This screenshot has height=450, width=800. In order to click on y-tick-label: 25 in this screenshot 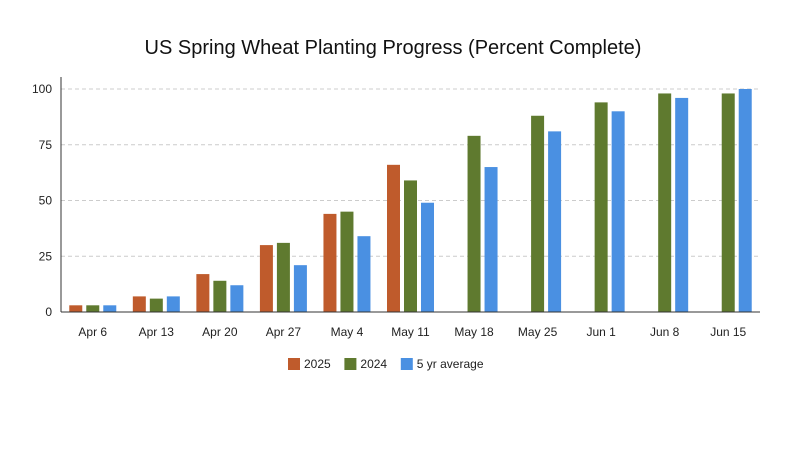, I will do `click(46, 256)`.